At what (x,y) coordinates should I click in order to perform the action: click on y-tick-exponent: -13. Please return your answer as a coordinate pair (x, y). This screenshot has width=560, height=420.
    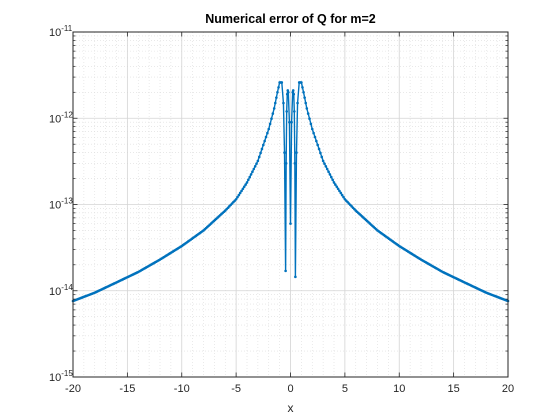
    Looking at the image, I should click on (67, 201).